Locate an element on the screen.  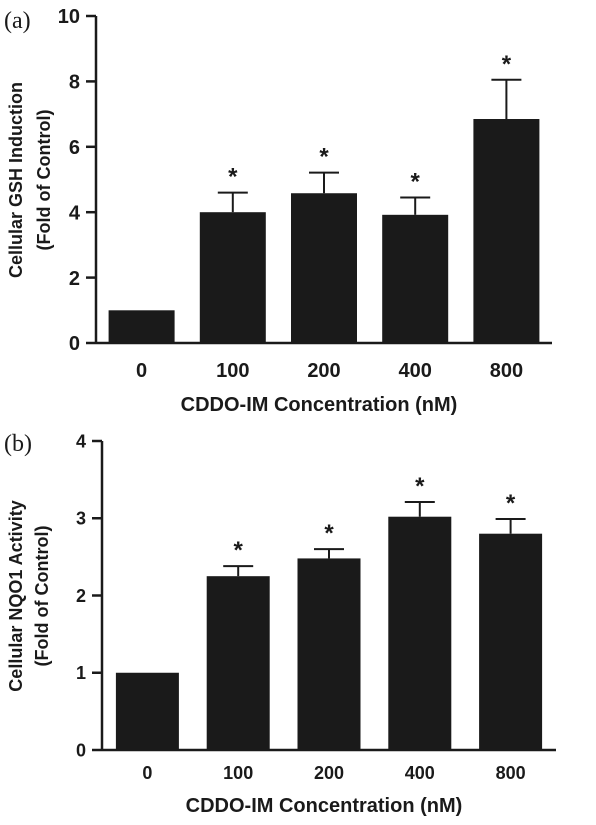
y-axis-title: Cellular NQO1 Activity (Fold of Control) is located at coordinates (29, 595).